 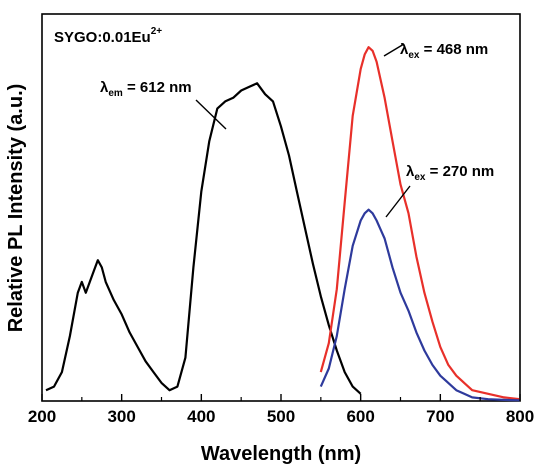 I want to click on svg-text: λem = 612 nm, so click(x=146, y=89).